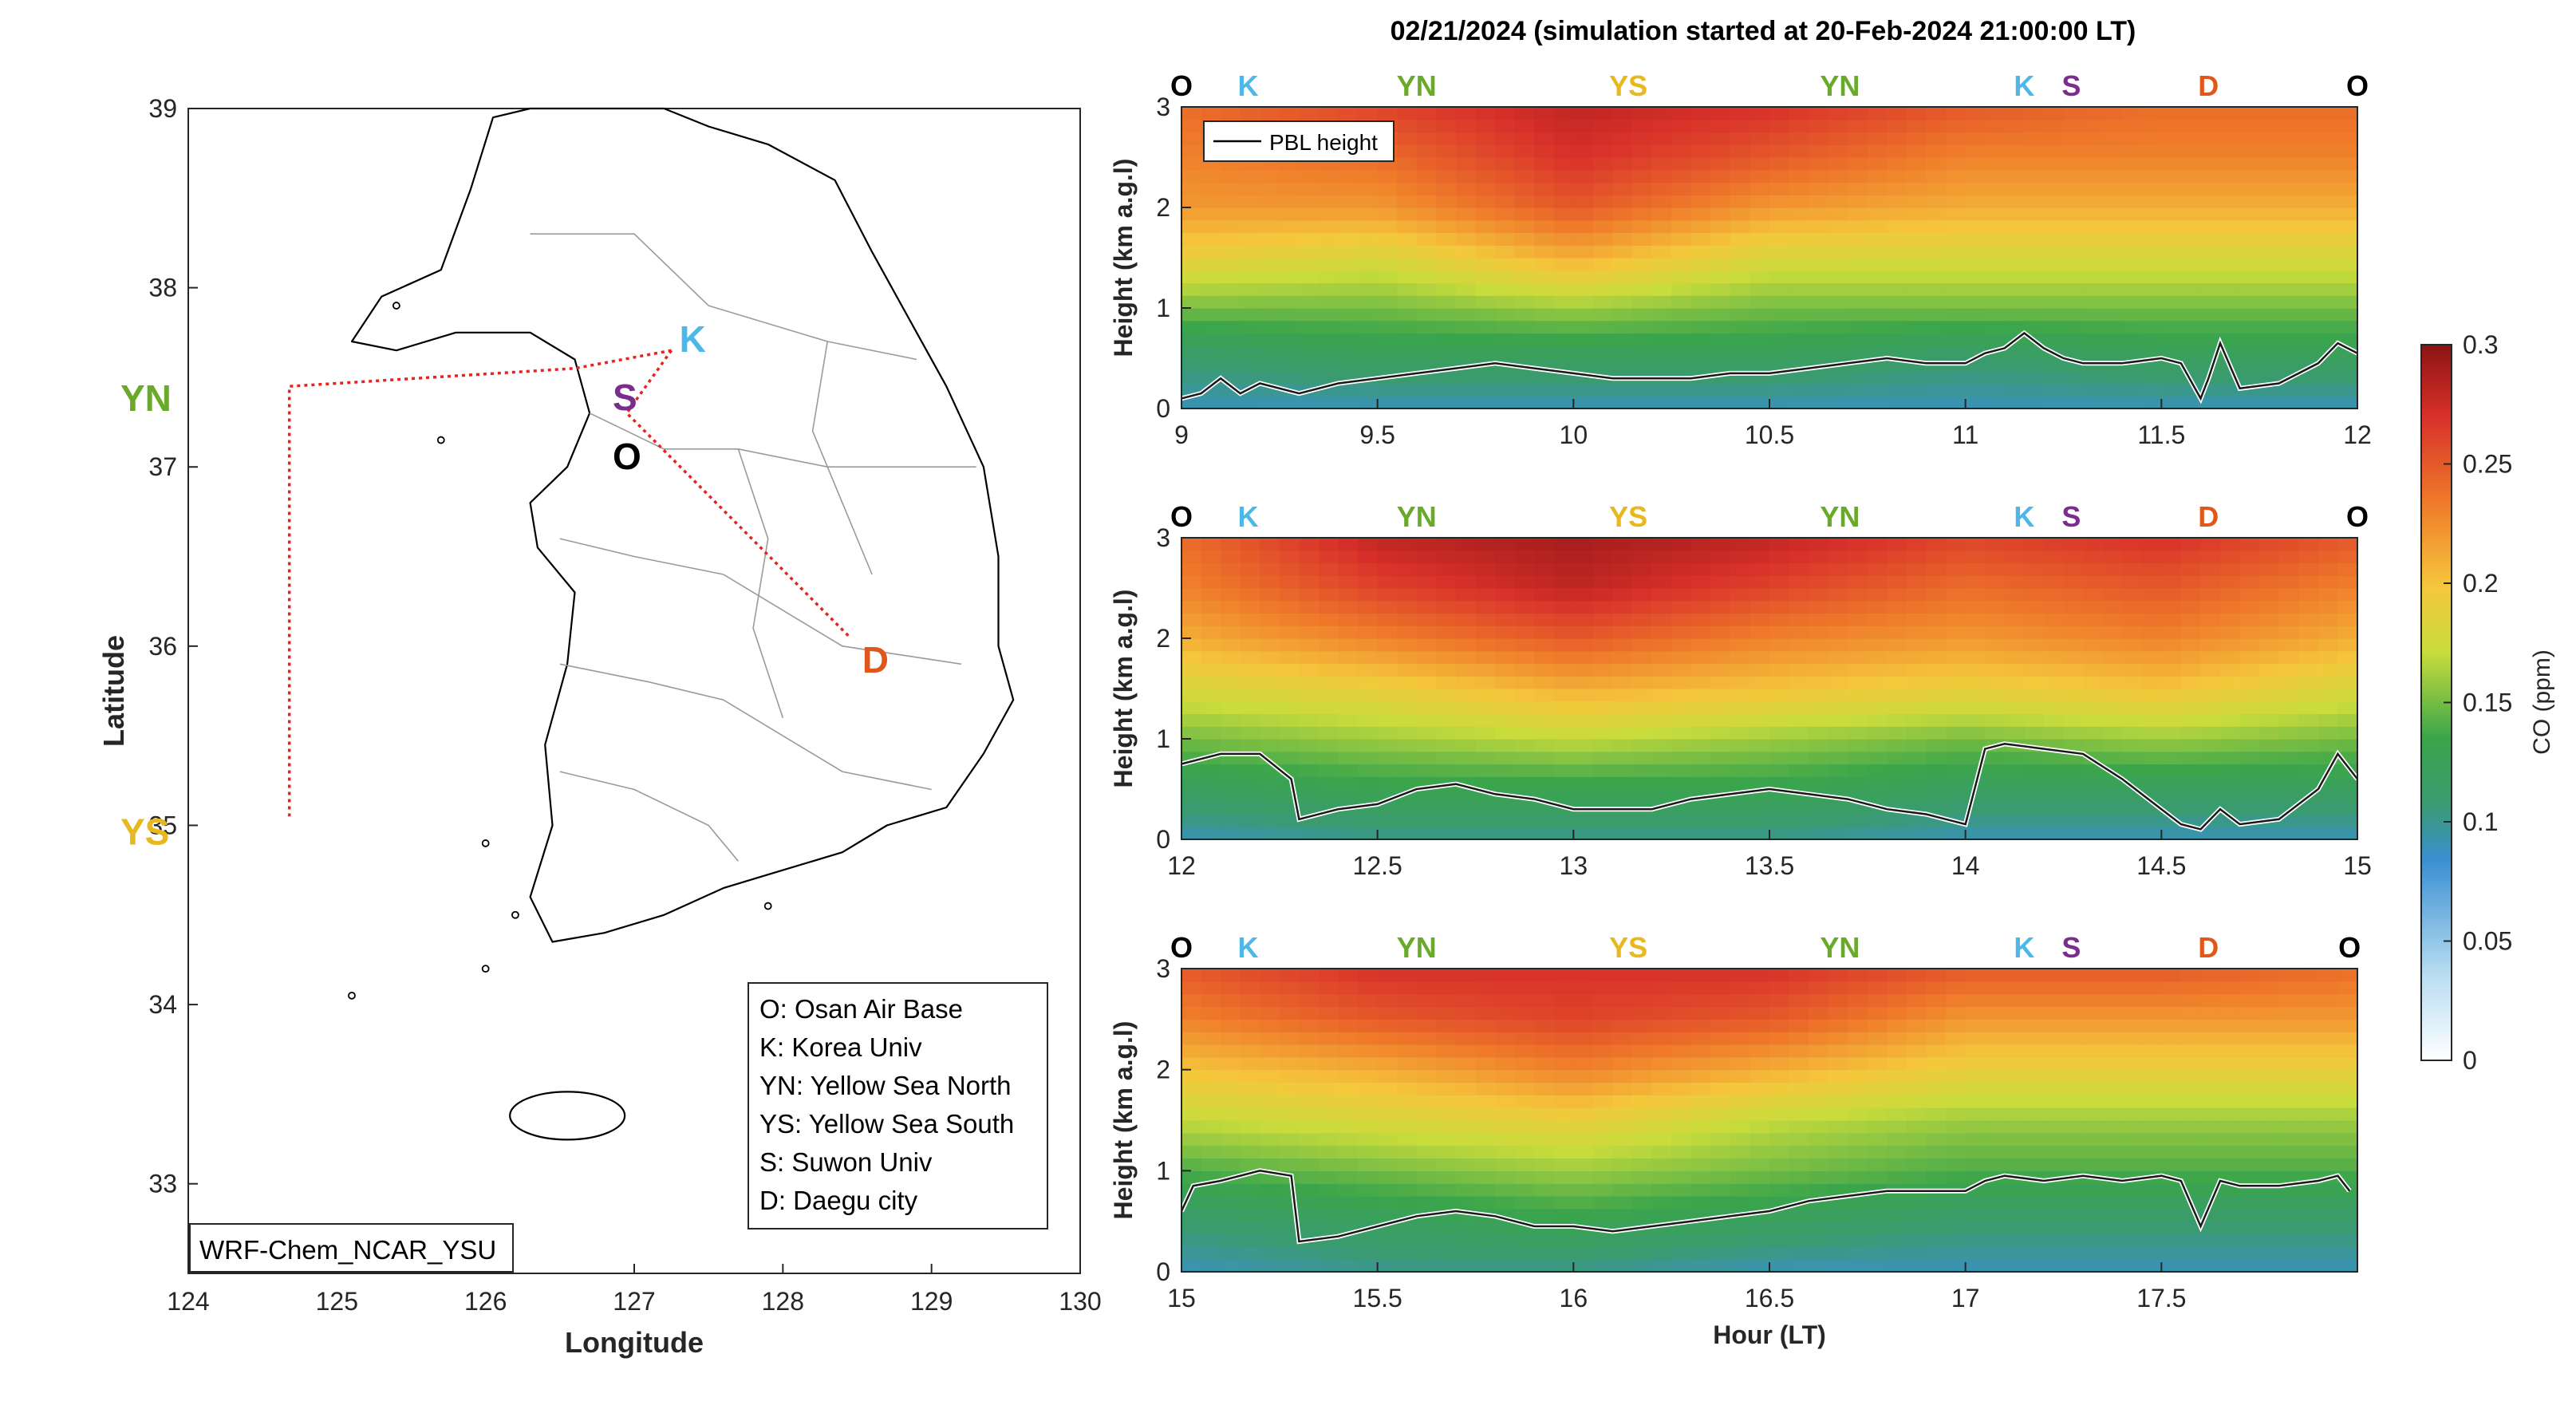 Image resolution: width=2576 pixels, height=1413 pixels. I want to click on jeju-island, so click(568, 1116).